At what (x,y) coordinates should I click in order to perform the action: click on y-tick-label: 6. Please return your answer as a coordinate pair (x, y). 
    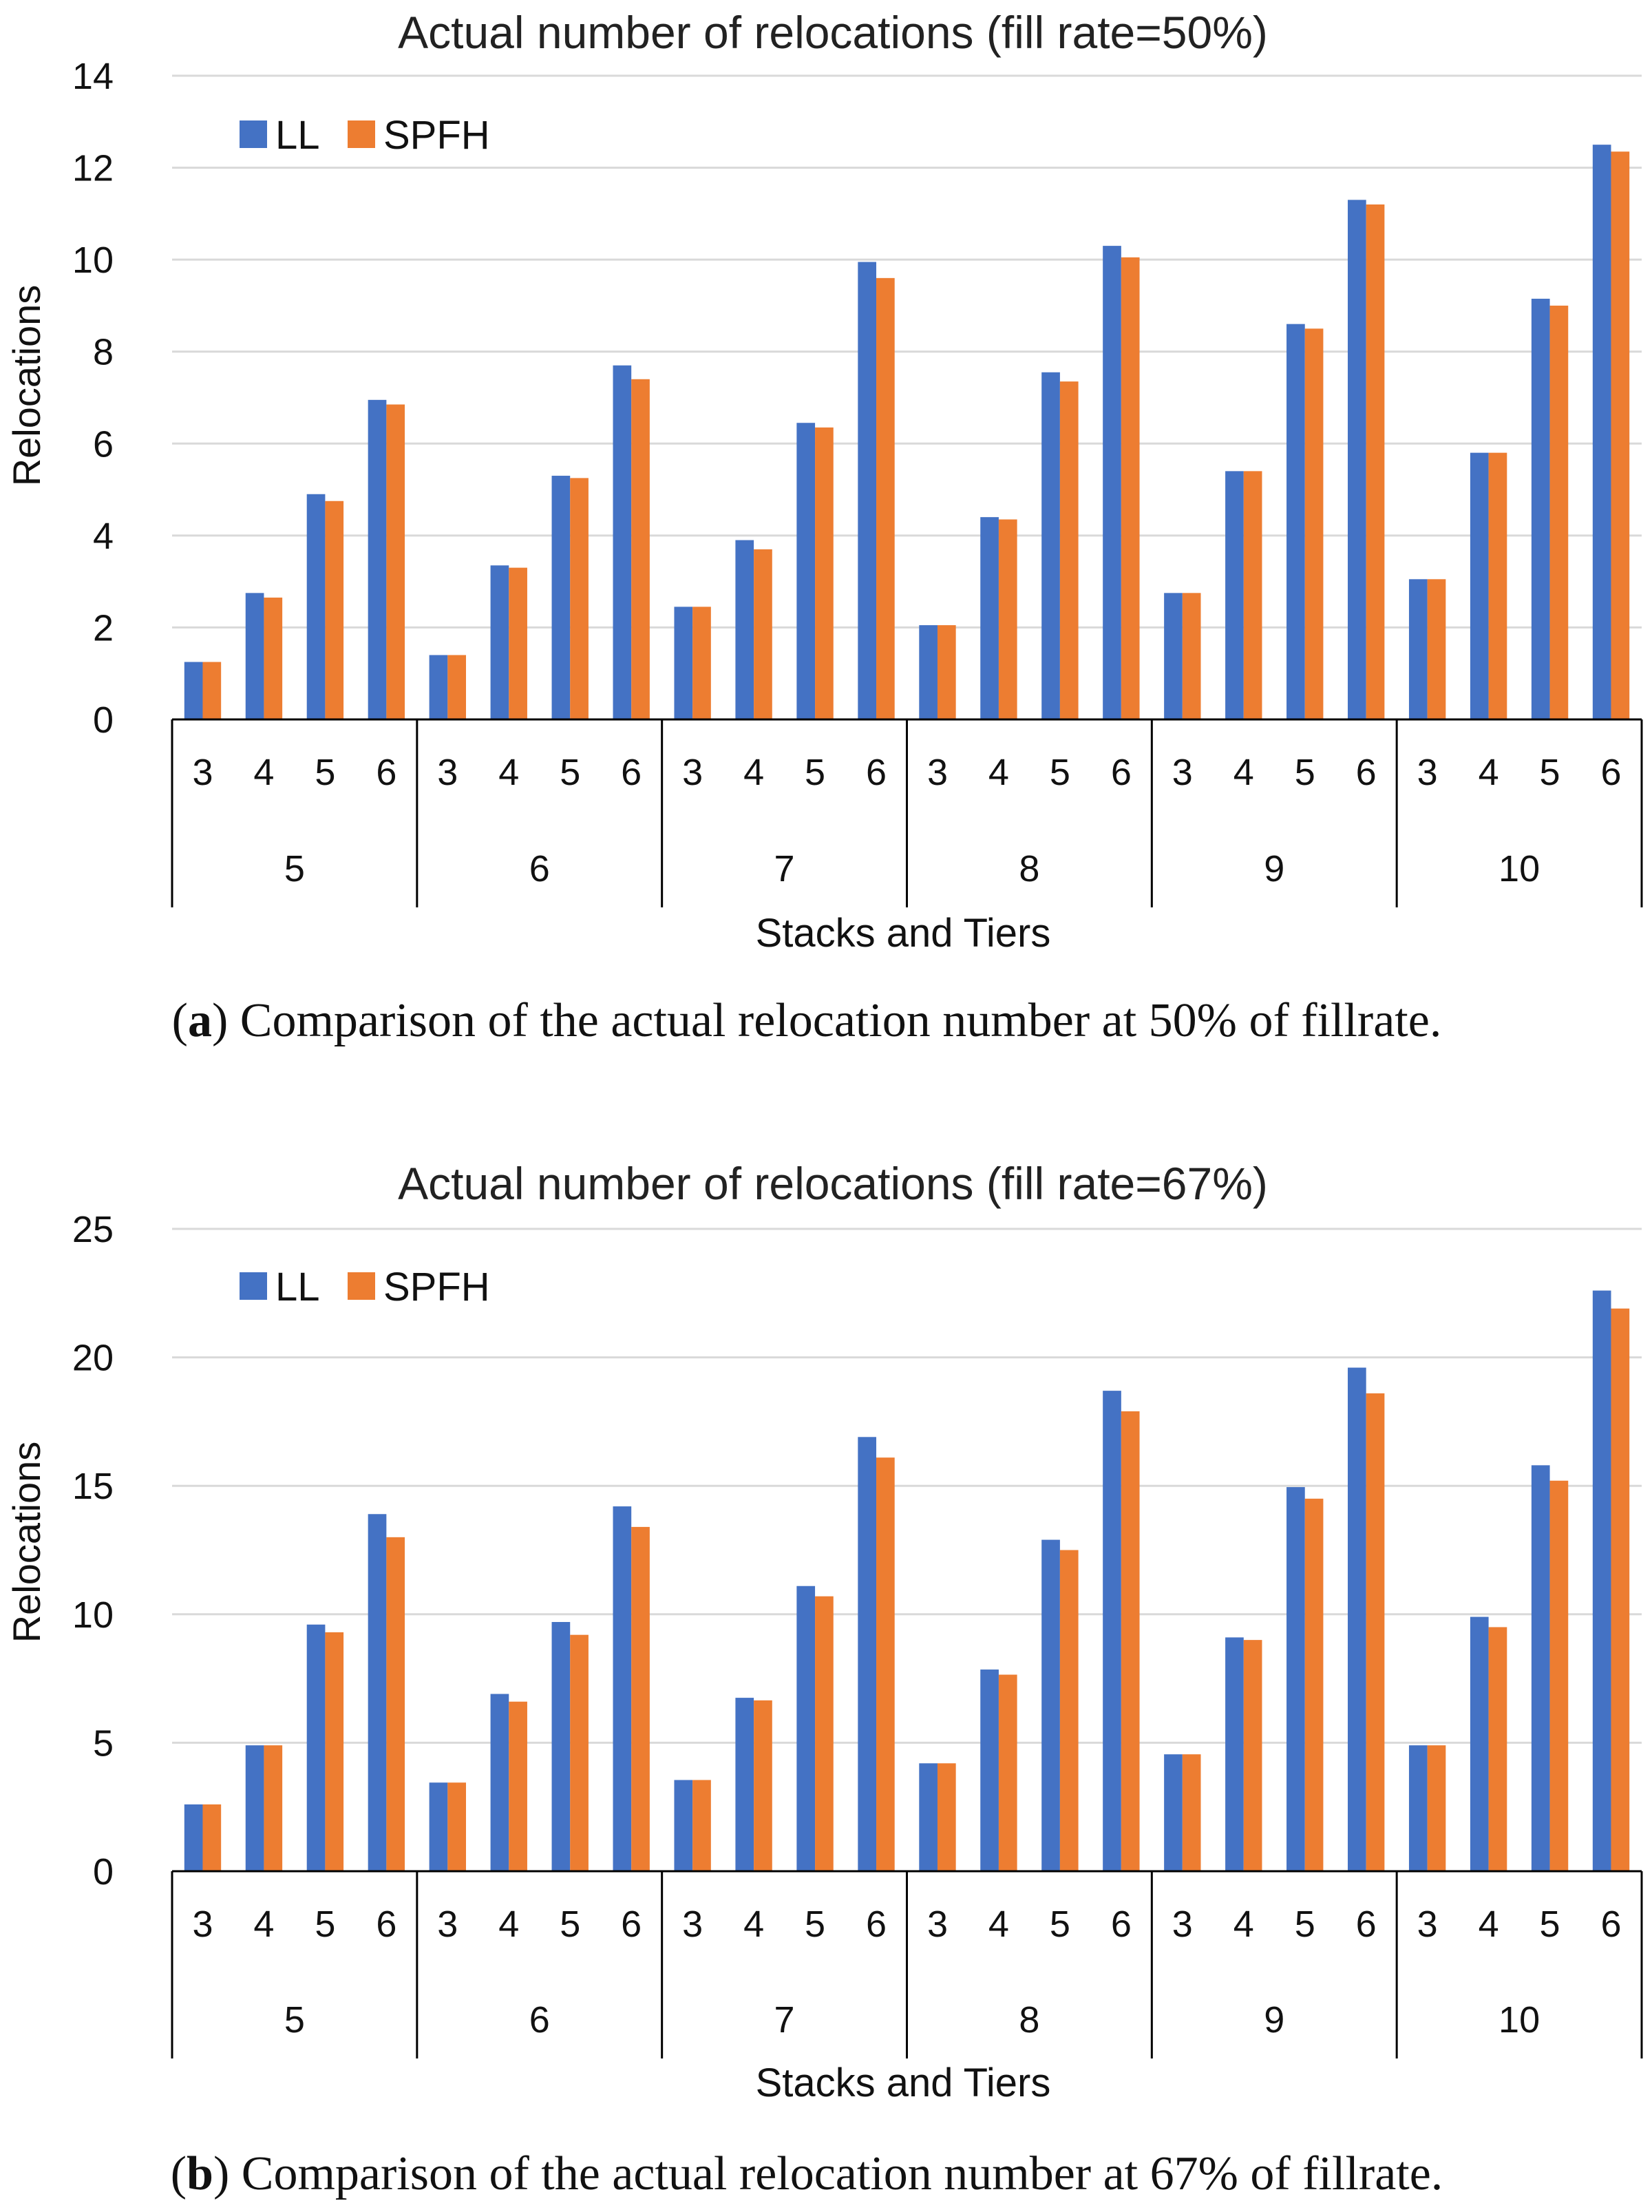
    Looking at the image, I should click on (103, 444).